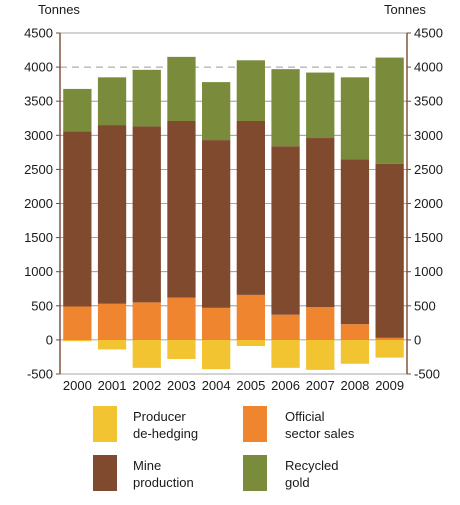 This screenshot has height=505, width=460. Describe the element at coordinates (425, 305) in the screenshot. I see `right-tick-label: 500` at that location.